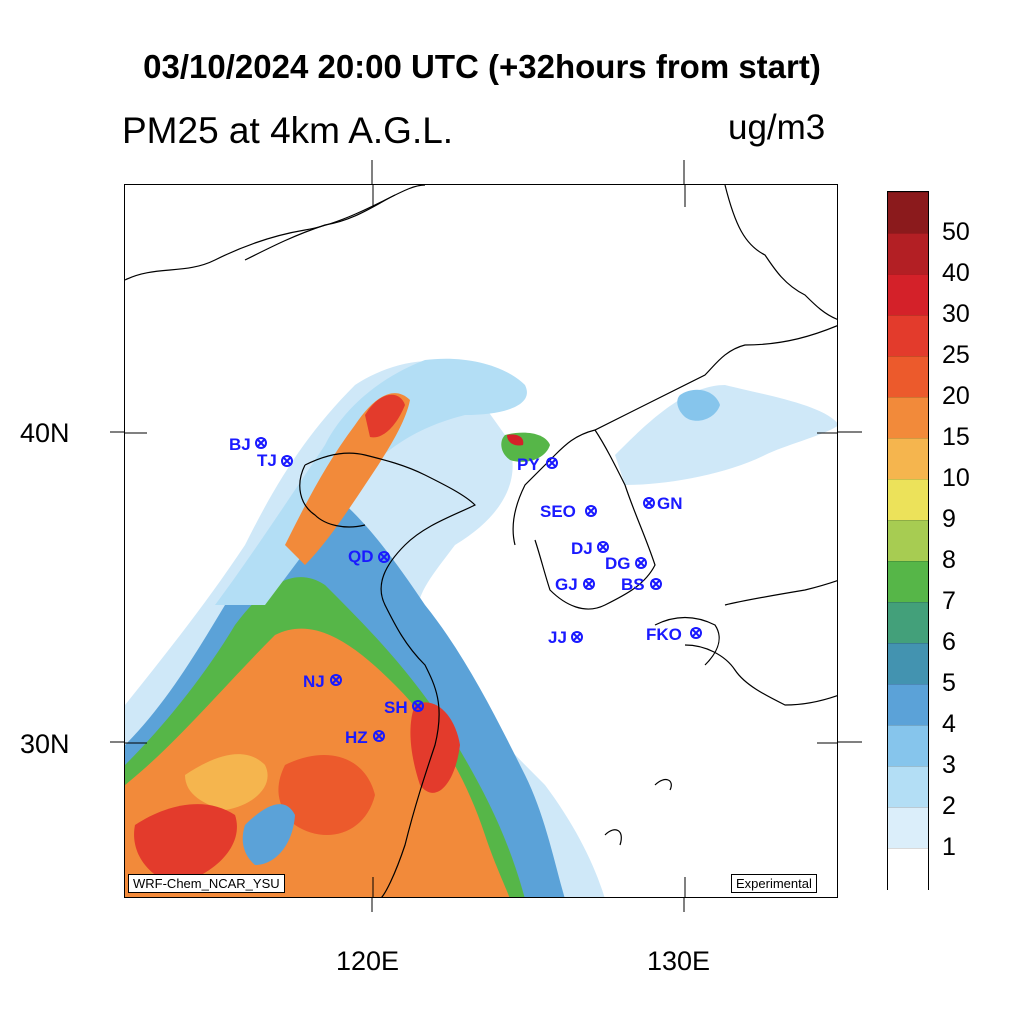 The height and width of the screenshot is (1024, 1024). Describe the element at coordinates (949, 642) in the screenshot. I see `legend-label-6: 6` at that location.